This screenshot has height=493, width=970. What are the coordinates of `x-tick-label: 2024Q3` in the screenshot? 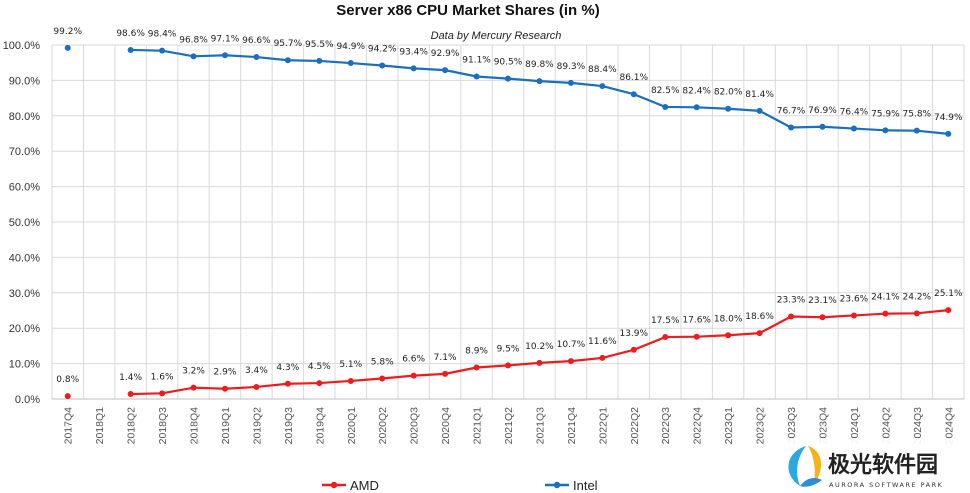 It's located at (918, 426).